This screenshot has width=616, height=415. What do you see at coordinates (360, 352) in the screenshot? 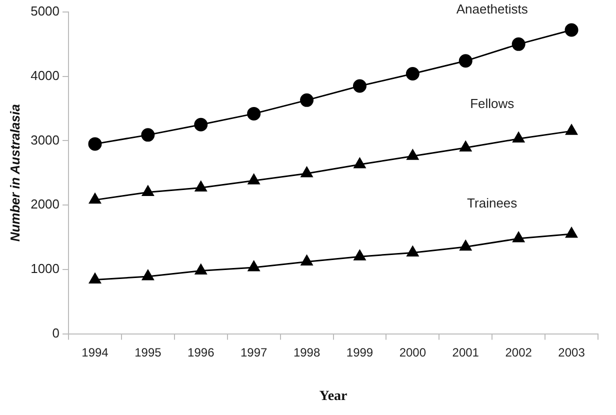
I see `x-tick-label: 1999` at bounding box center [360, 352].